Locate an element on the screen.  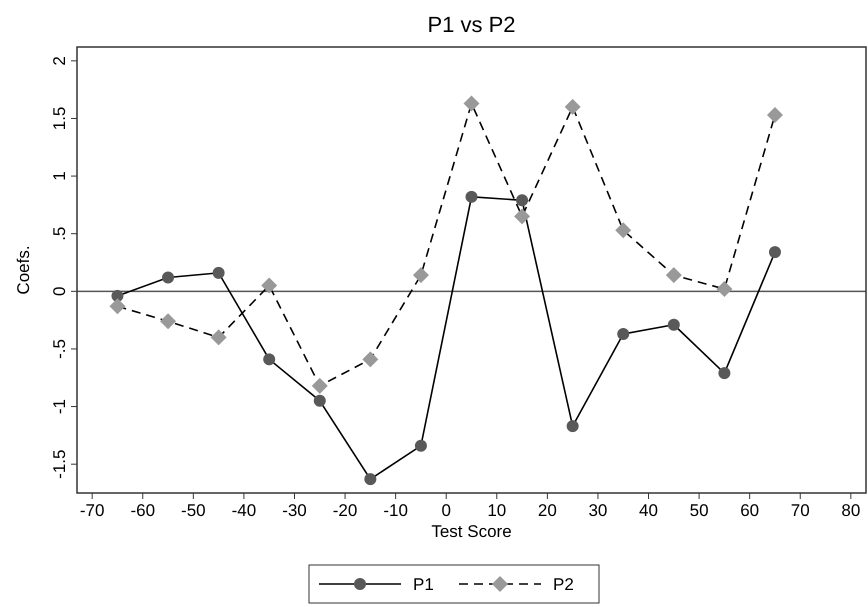
x-tick-label: -40 is located at coordinates (244, 510).